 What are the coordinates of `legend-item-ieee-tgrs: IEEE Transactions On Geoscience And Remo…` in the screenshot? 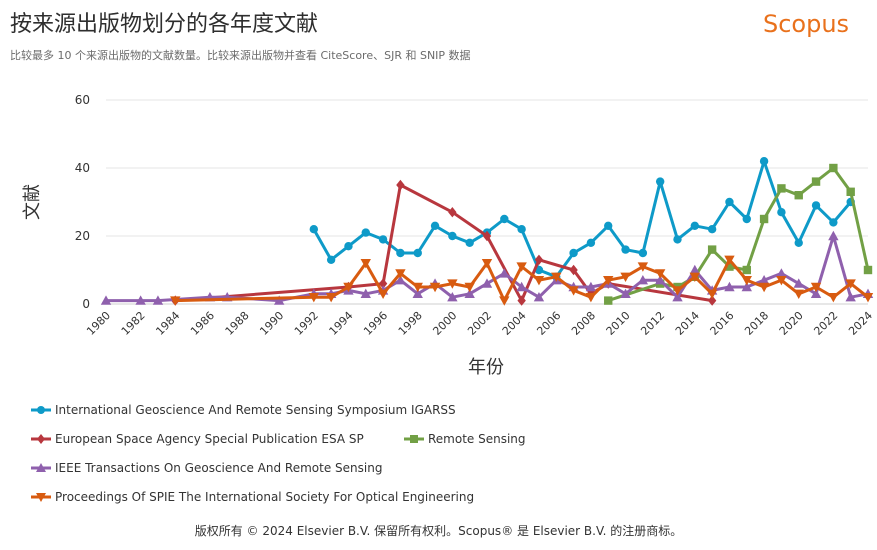 It's located at (206, 468).